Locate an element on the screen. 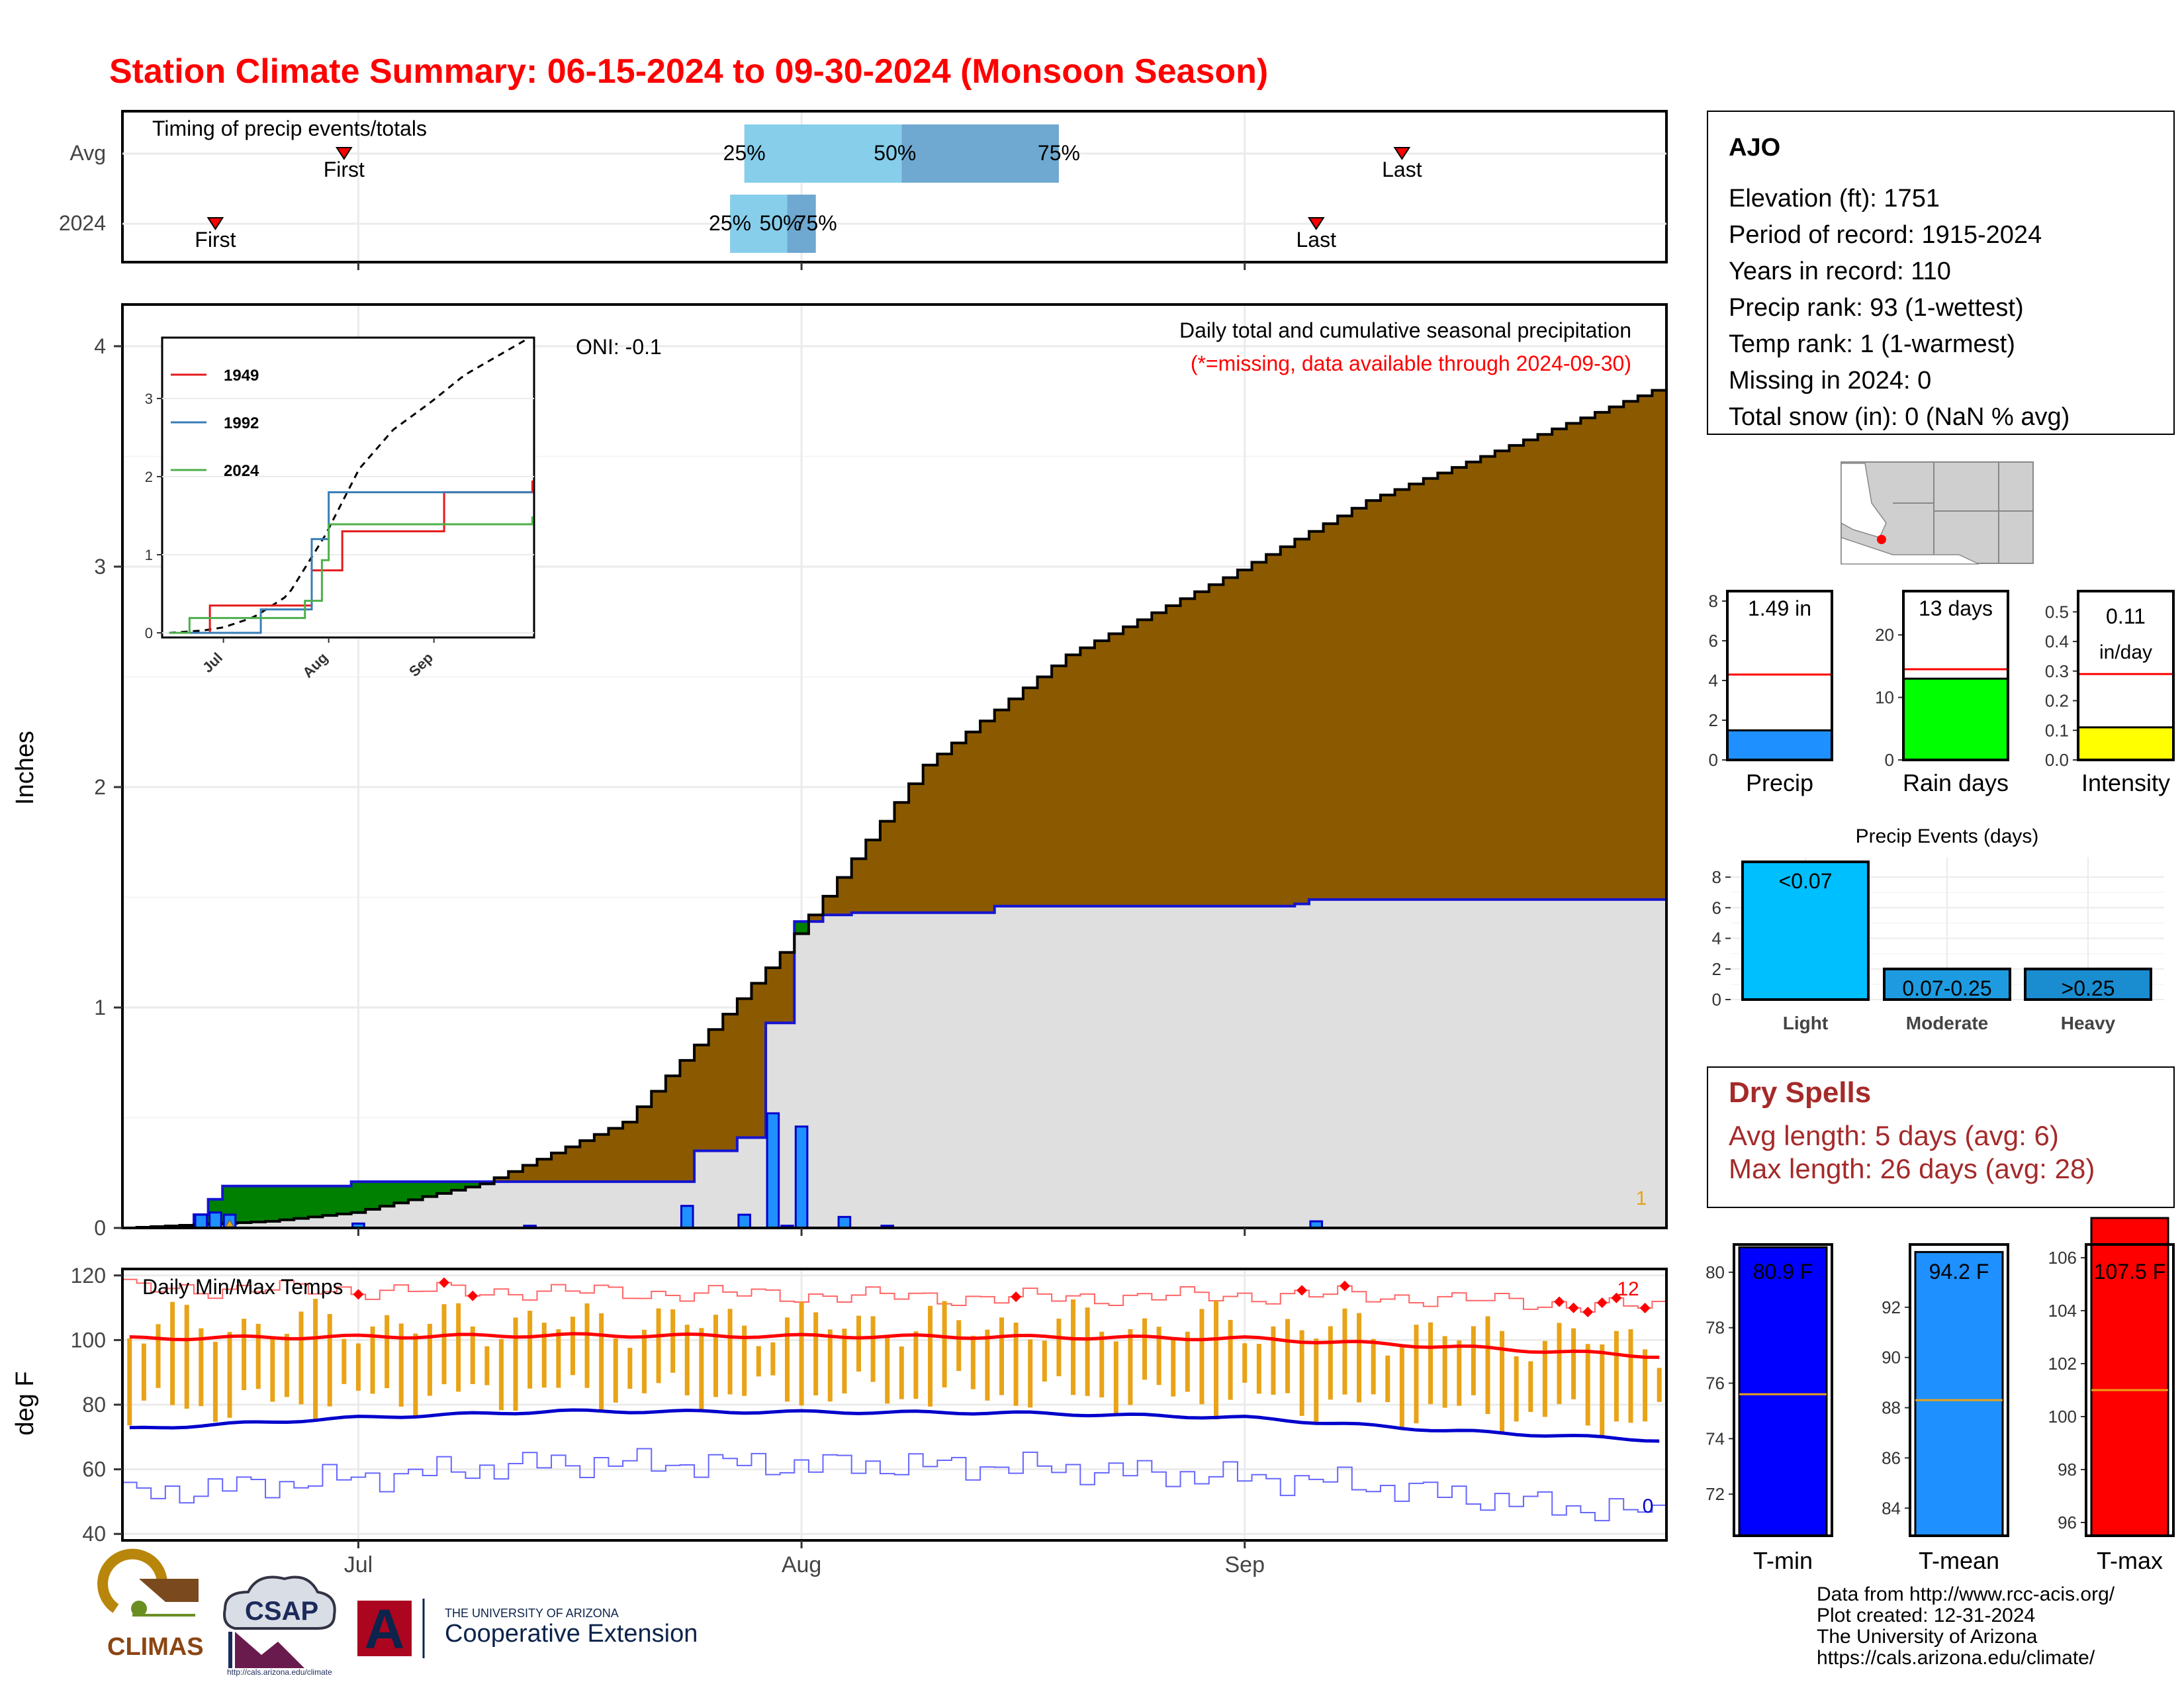 The height and width of the screenshot is (1688, 2184). temp-gauge-ytick-label: 80 is located at coordinates (1715, 1272).